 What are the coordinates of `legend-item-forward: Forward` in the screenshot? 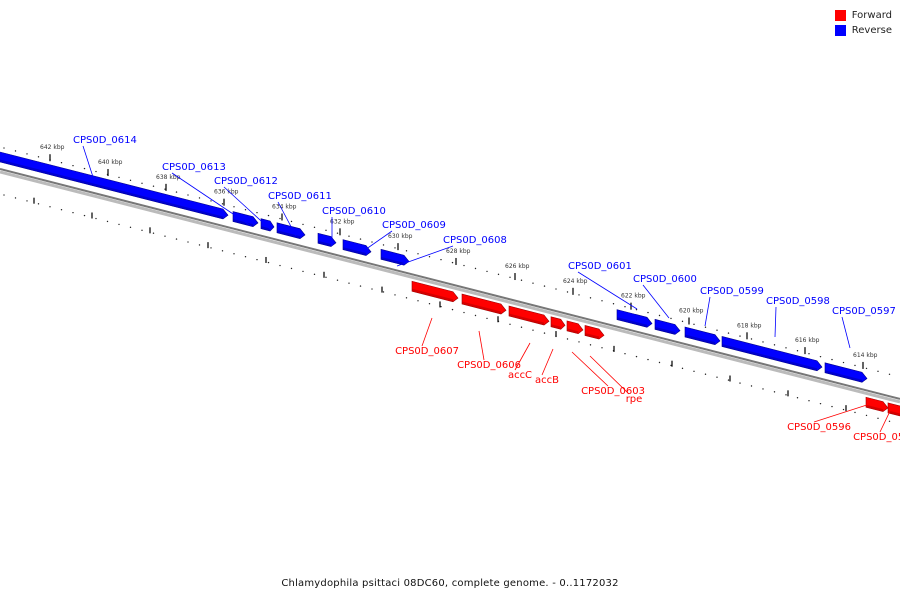 It's located at (863, 15).